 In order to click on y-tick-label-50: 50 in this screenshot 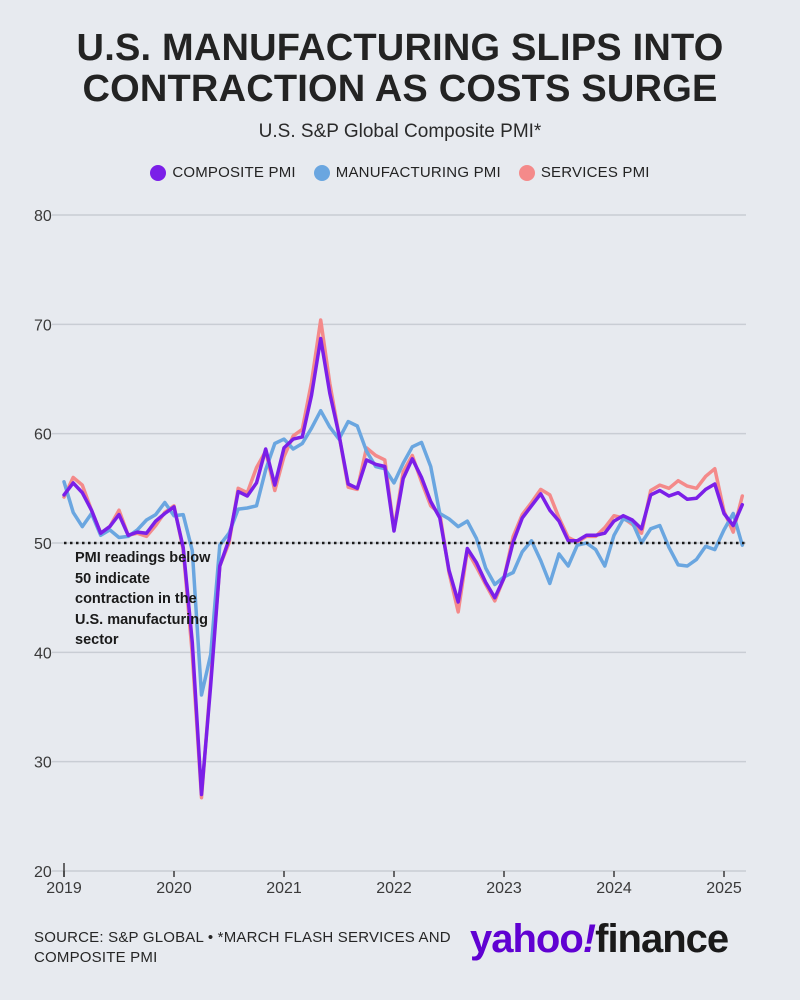, I will do `click(43, 544)`.